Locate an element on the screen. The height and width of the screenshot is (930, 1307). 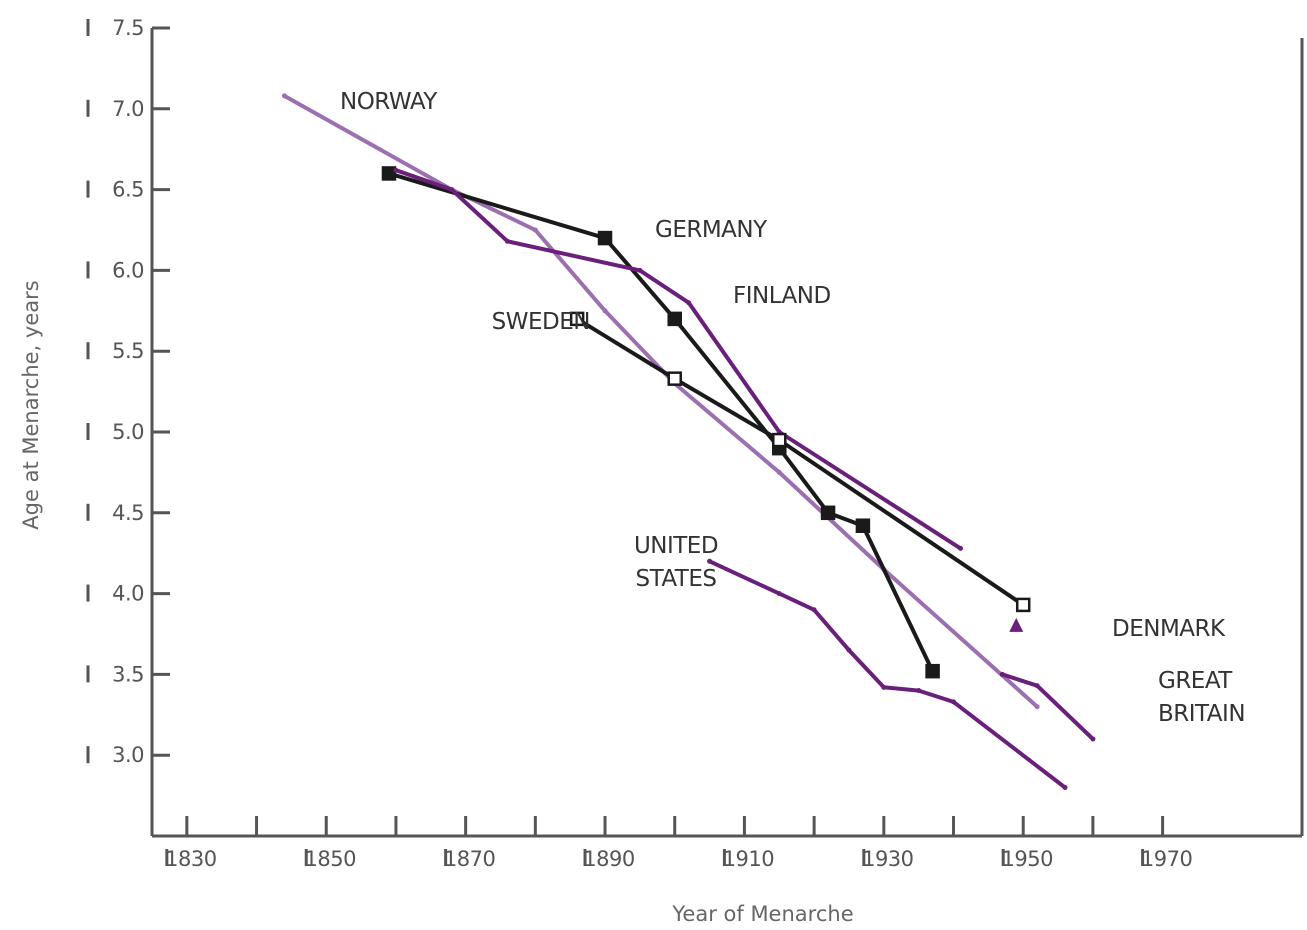
x-tick-label: 1890 is located at coordinates (608, 859).